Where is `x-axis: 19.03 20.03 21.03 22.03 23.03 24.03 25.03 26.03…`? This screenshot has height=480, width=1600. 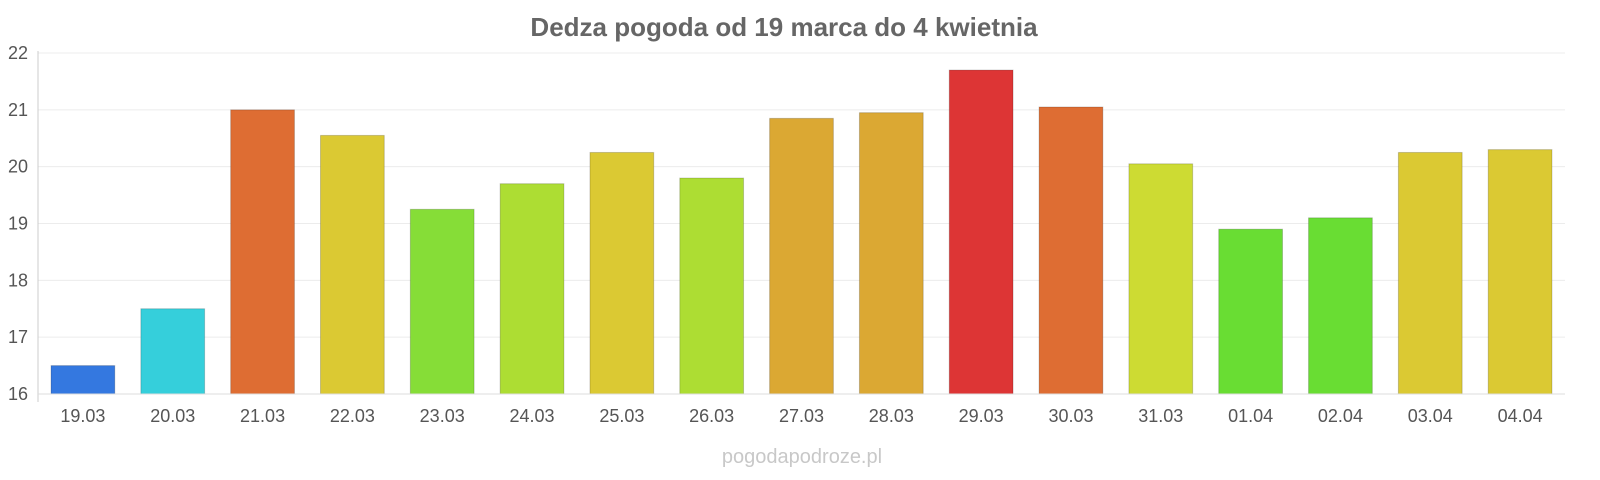 x-axis: 19.03 20.03 21.03 22.03 23.03 24.03 25.03 26.03… is located at coordinates (801, 409).